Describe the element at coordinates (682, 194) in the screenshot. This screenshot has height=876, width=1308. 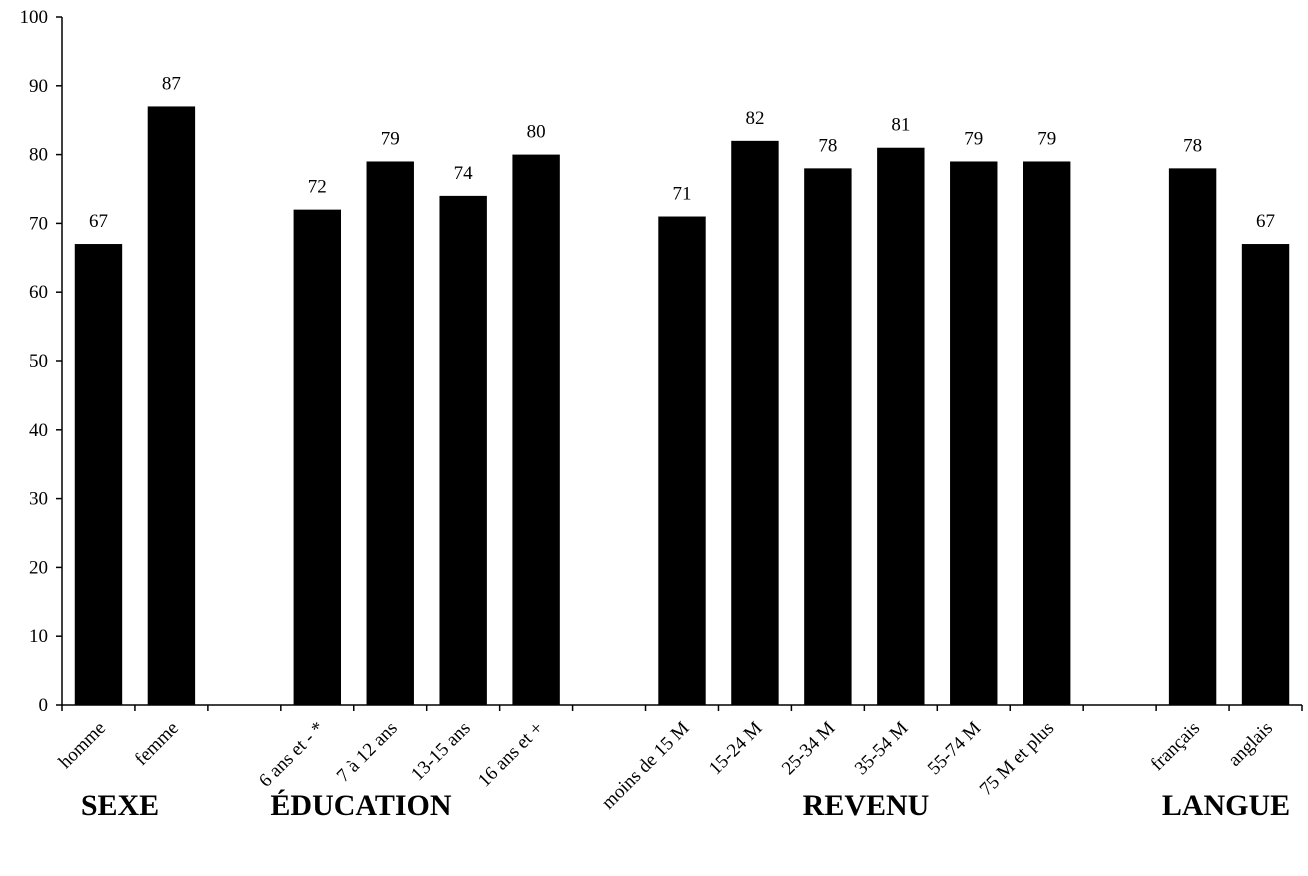
I see `data-label: 71` at that location.